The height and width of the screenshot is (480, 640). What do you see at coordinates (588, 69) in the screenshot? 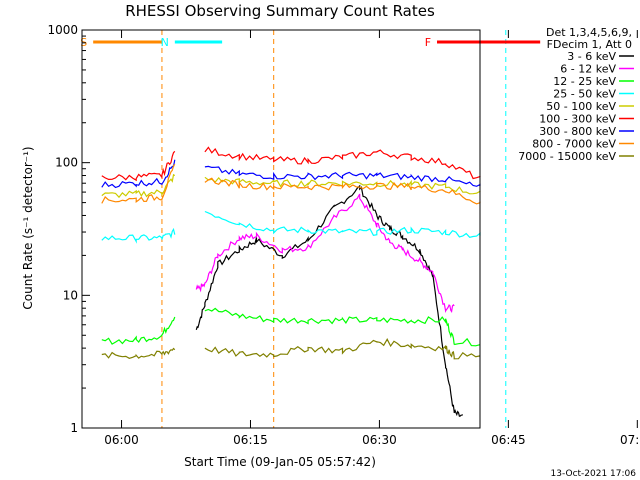
I see `legend-label-1: 6 - 12 keV` at bounding box center [588, 69].